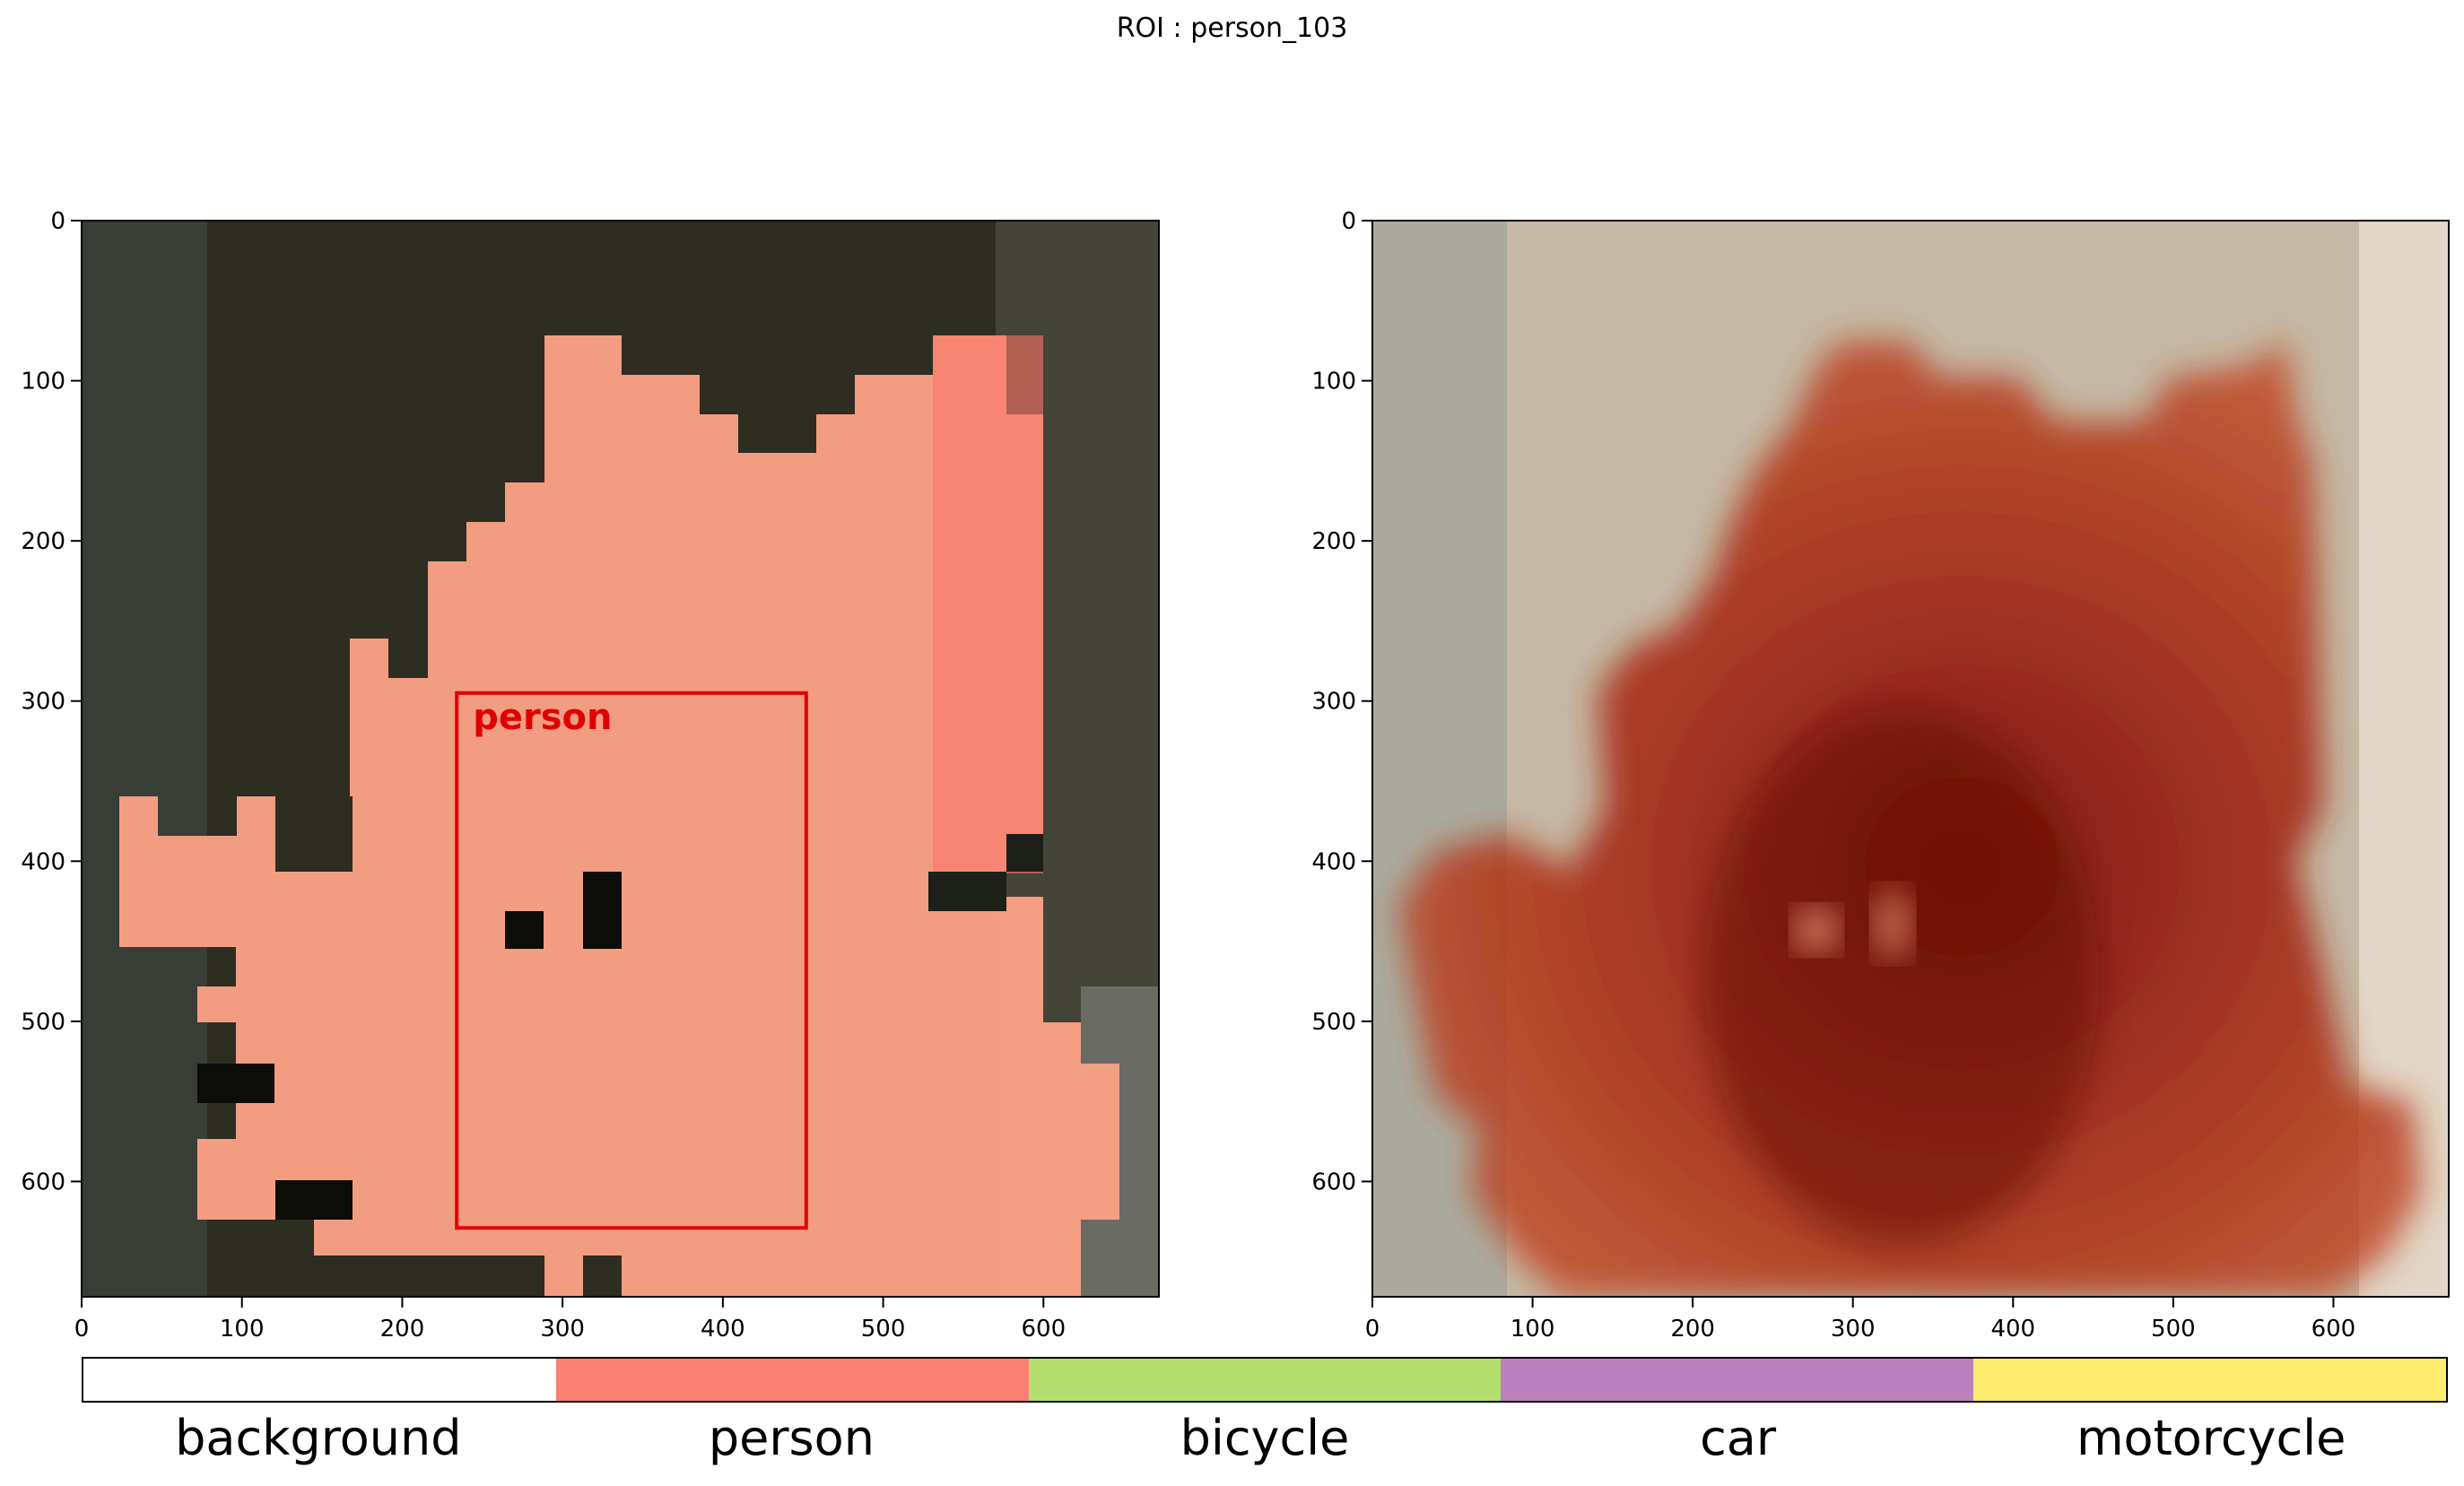 This screenshot has height=1486, width=2464. What do you see at coordinates (542, 717) in the screenshot?
I see `detection-label: person` at bounding box center [542, 717].